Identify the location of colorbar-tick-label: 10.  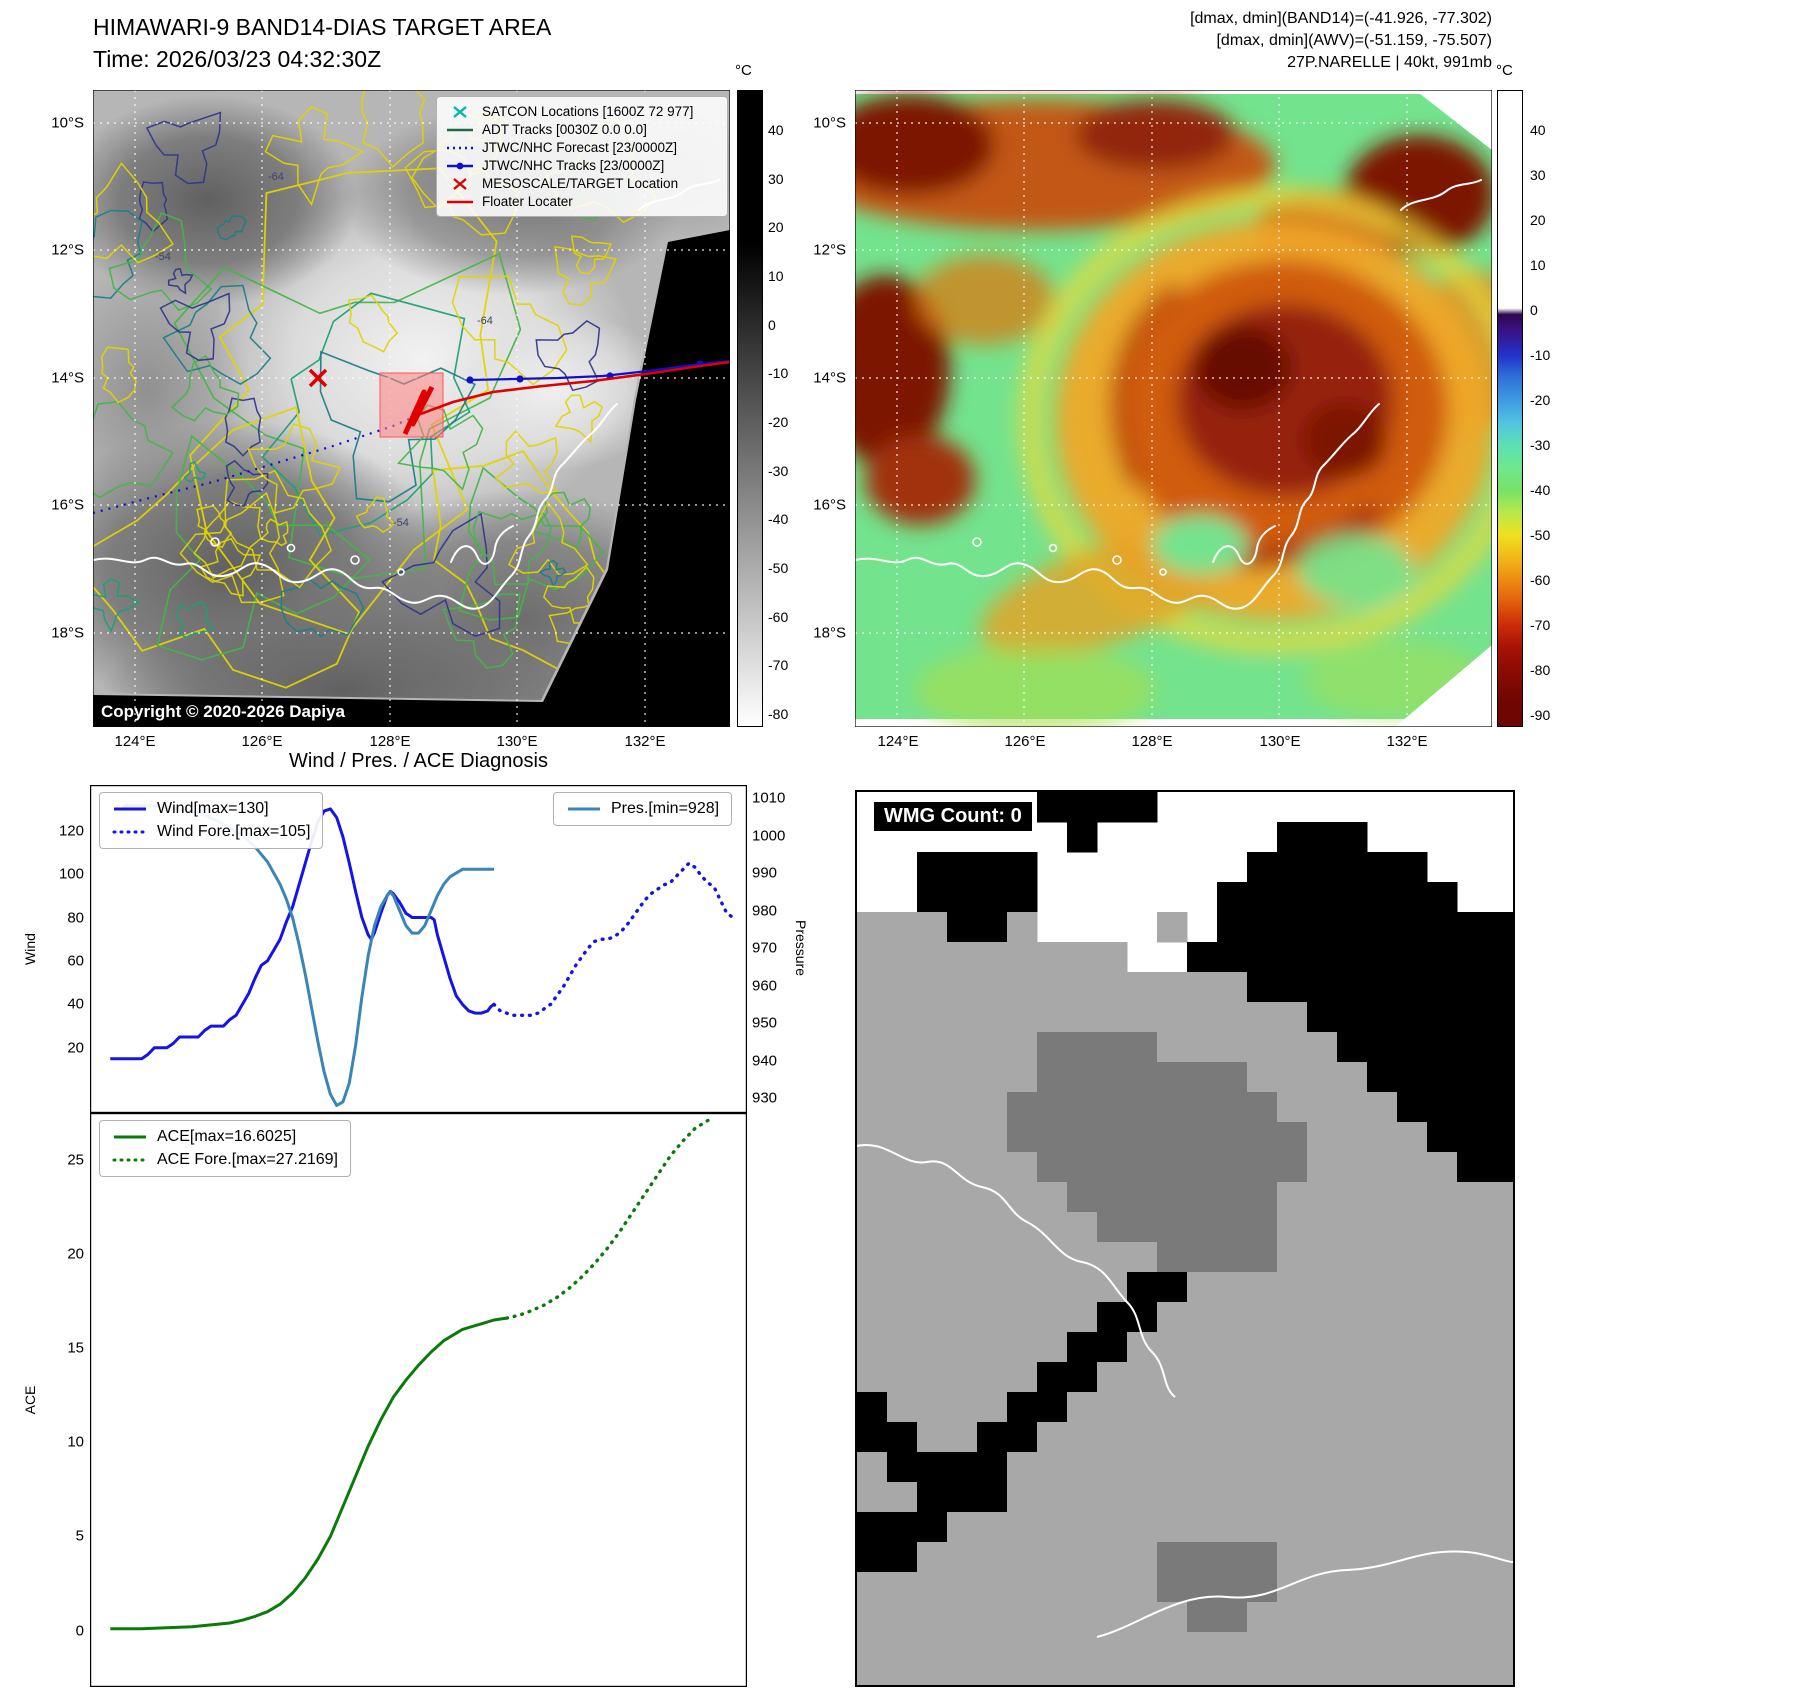
(776, 276).